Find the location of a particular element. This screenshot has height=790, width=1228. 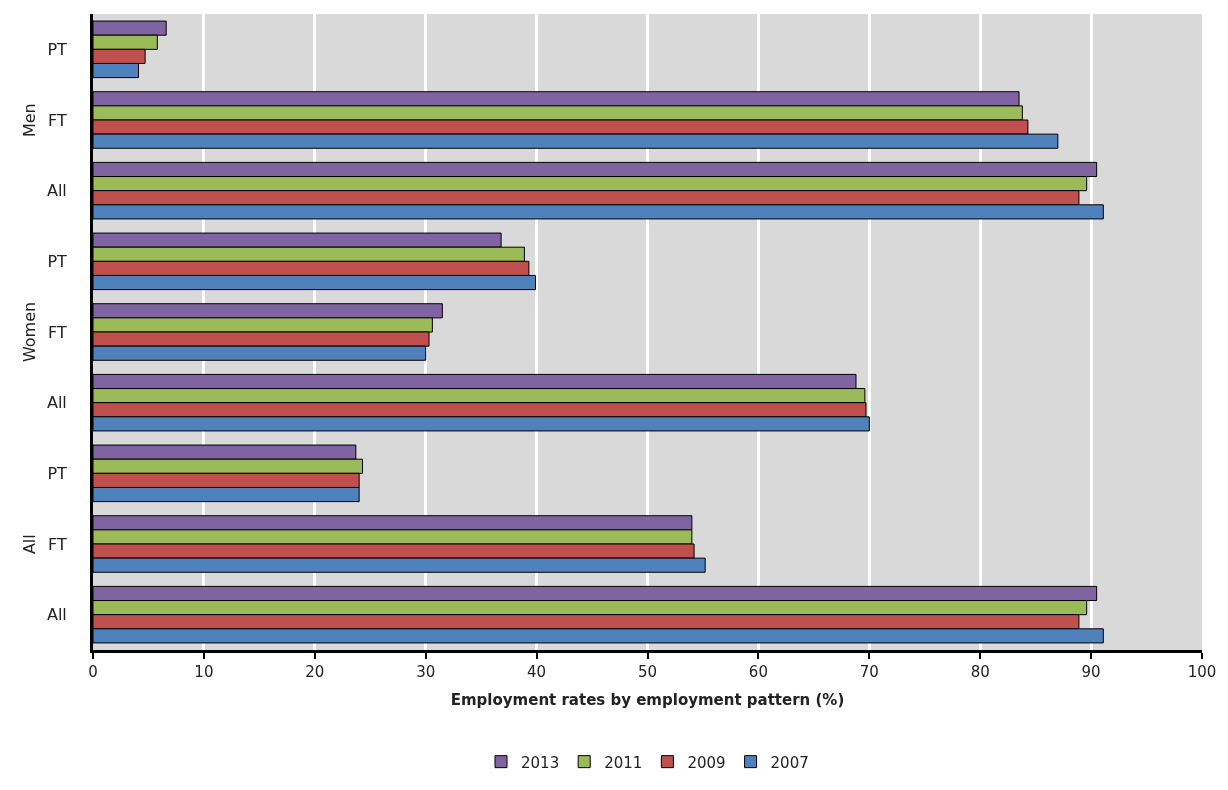

x-tick-label: 10 is located at coordinates (204, 672).